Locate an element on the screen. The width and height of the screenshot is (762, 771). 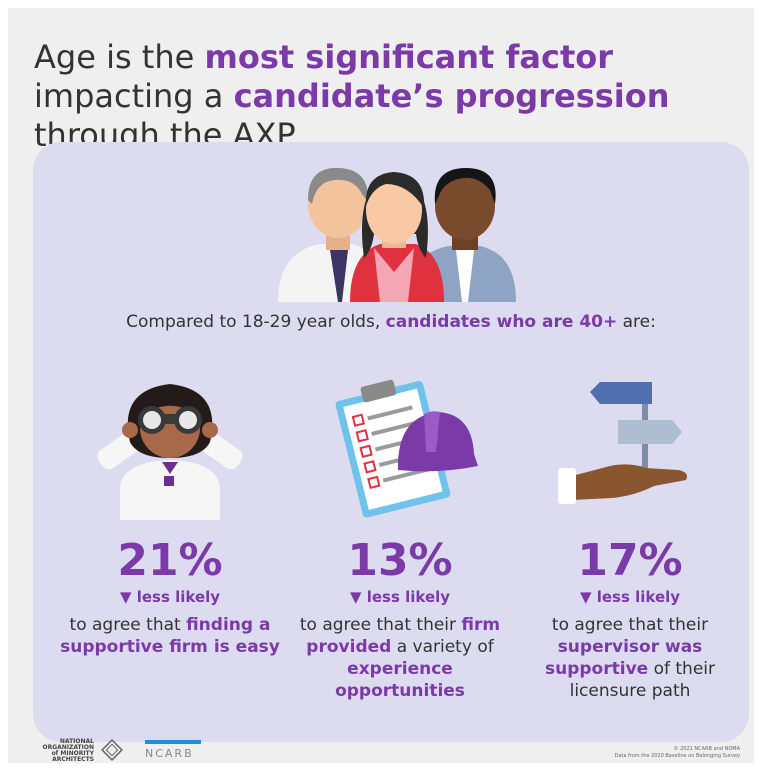
clipboard-hardhat-icon is located at coordinates (406, 448).